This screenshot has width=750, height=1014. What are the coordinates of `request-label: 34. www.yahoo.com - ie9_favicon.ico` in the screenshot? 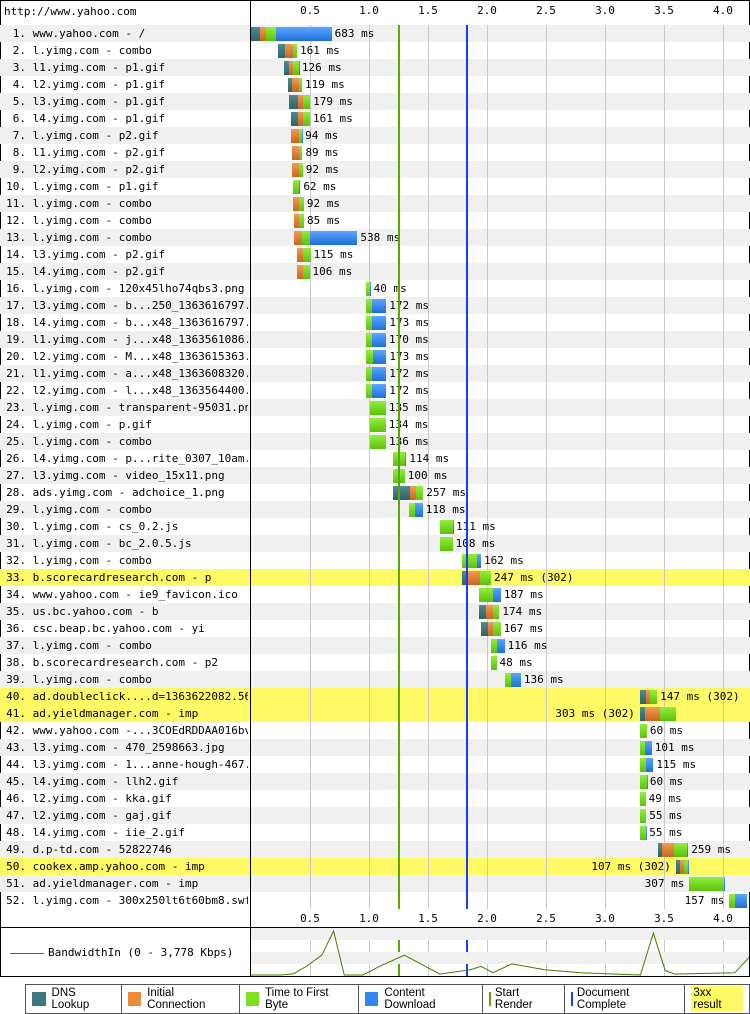 It's located at (124, 594).